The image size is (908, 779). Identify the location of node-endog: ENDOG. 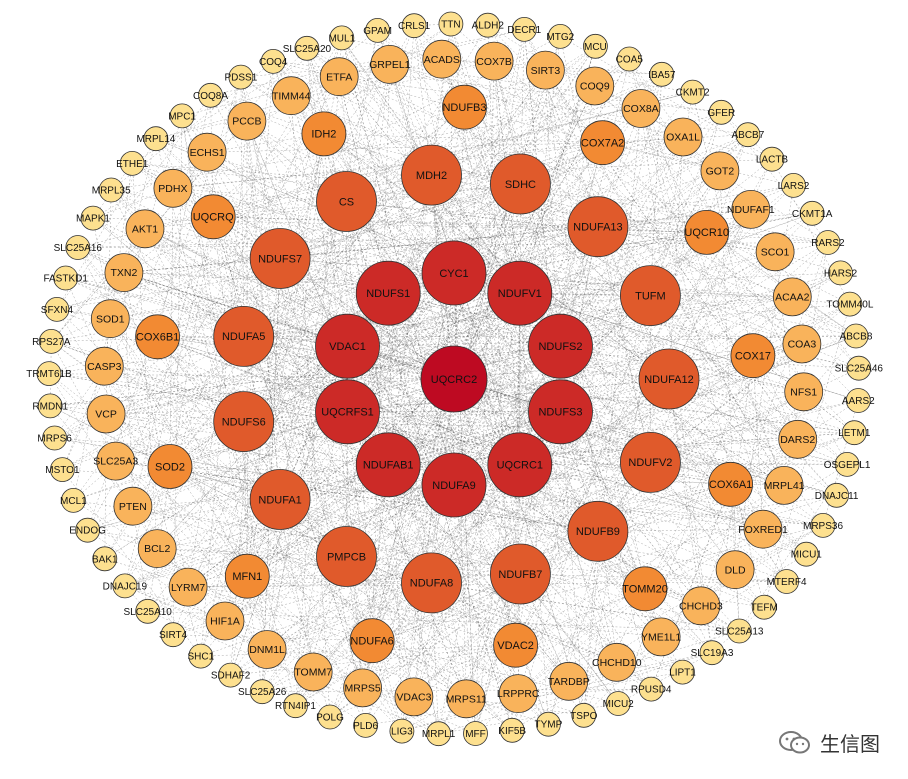
(87, 530).